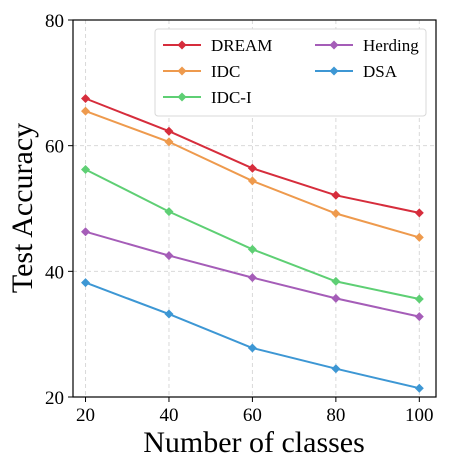 The image size is (460, 474). I want to click on y-axis-title: Test Accuracy, so click(22, 208).